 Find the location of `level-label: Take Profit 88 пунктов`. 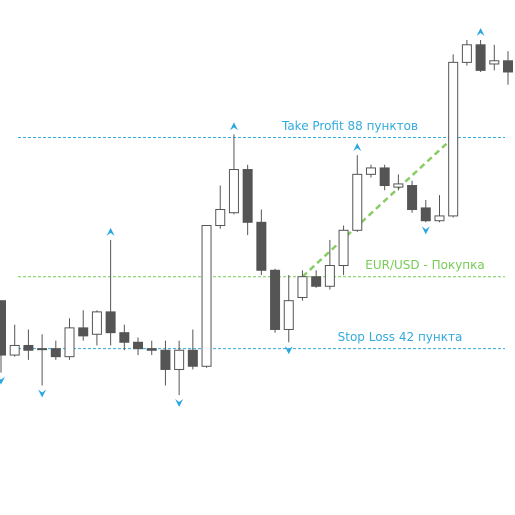

level-label: Take Profit 88 пунктов is located at coordinates (349, 126).